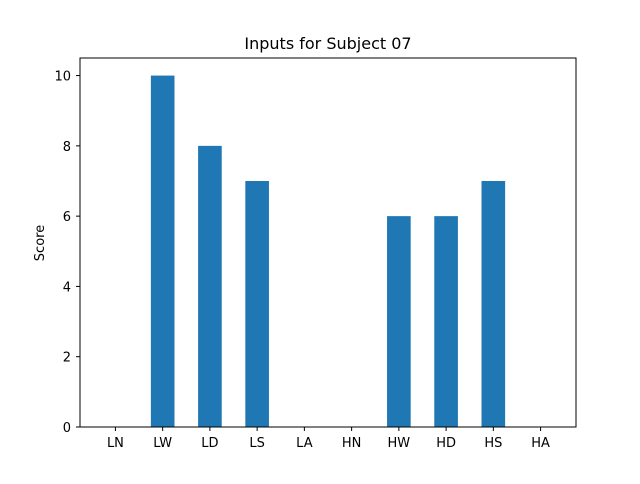 The height and width of the screenshot is (484, 640). Describe the element at coordinates (40, 243) in the screenshot. I see `y-axis-label: Score` at that location.